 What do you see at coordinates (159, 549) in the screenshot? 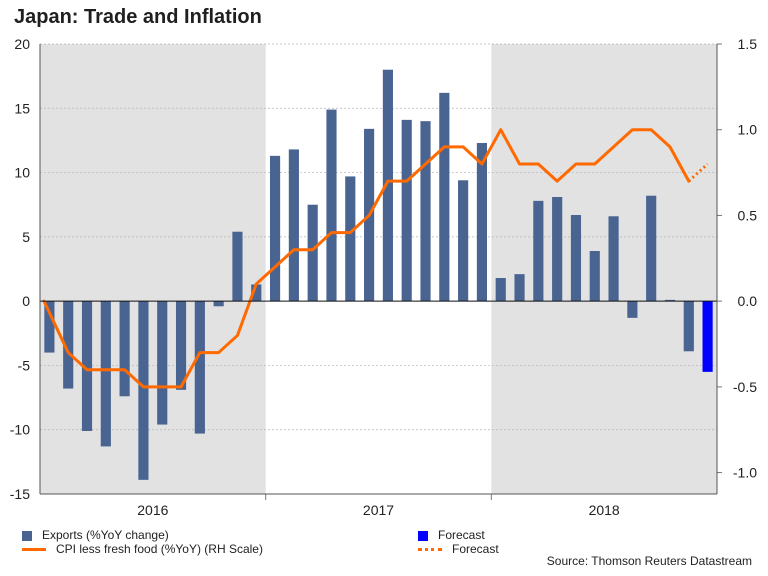
I see `legend-label-cpi: CPI less fresh food (%YoY) (RH Scale)` at bounding box center [159, 549].